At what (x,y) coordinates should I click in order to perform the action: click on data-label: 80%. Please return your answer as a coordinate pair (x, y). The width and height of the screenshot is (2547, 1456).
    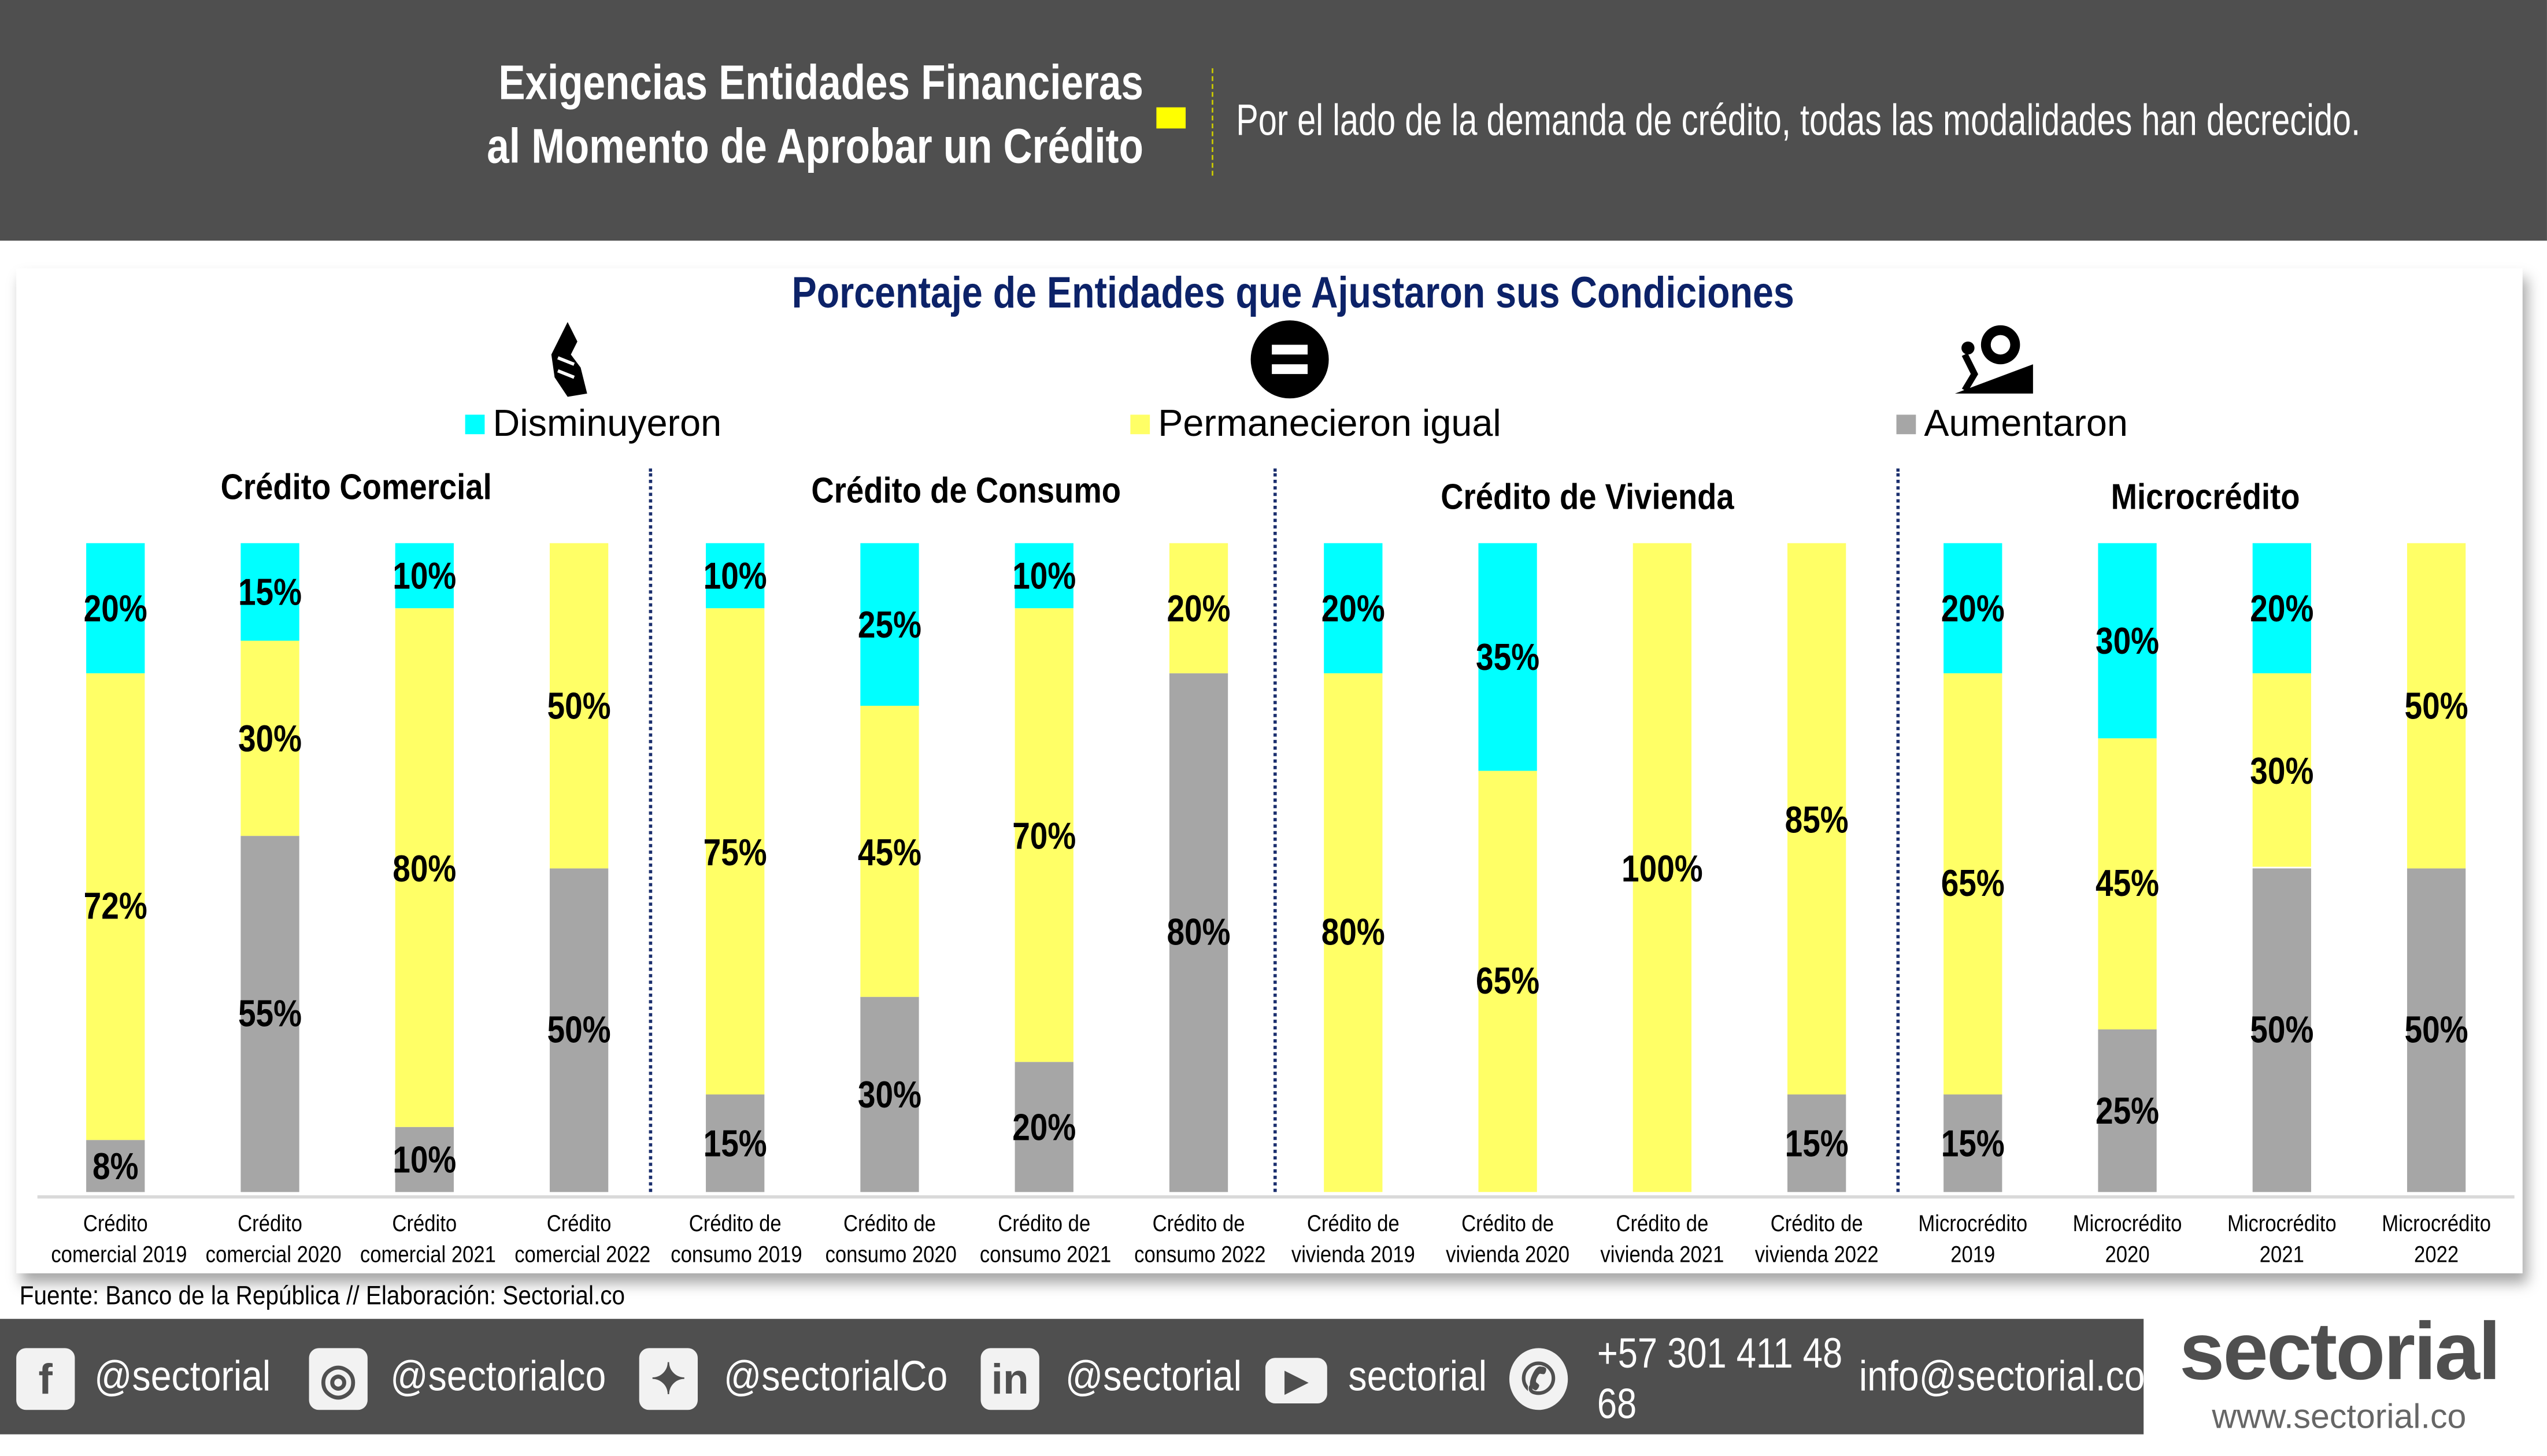
    Looking at the image, I should click on (1353, 933).